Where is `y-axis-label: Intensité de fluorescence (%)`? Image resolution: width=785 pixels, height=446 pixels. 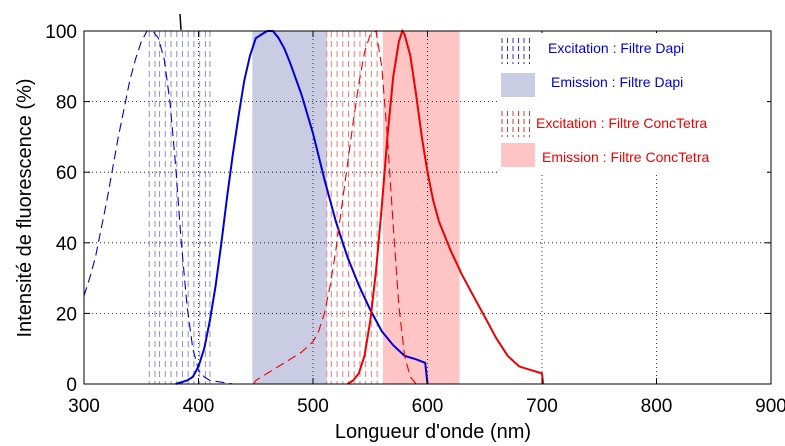
y-axis-label: Intensité de fluorescence (%) is located at coordinates (25, 207).